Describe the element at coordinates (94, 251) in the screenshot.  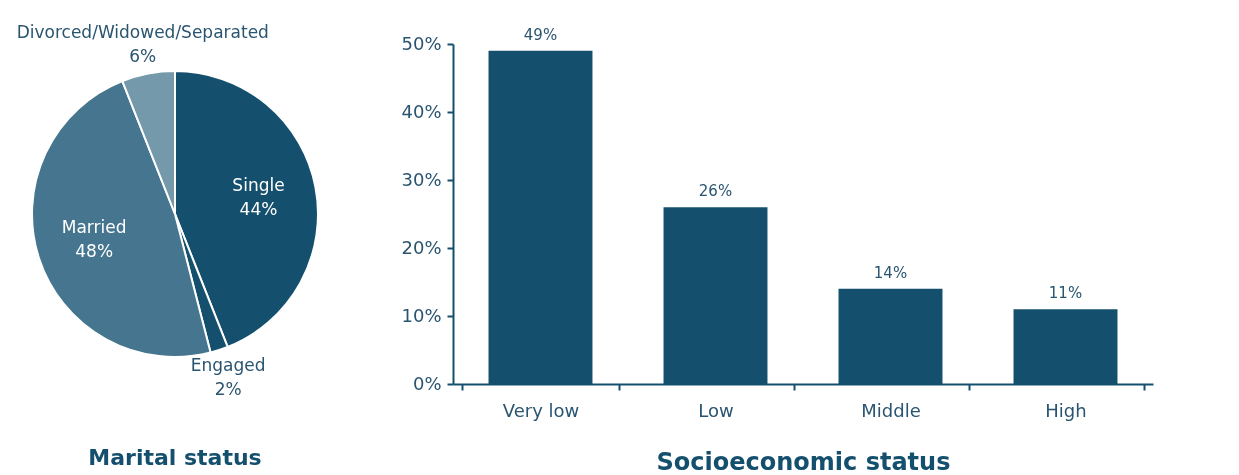
I see `data-label: 48%` at that location.